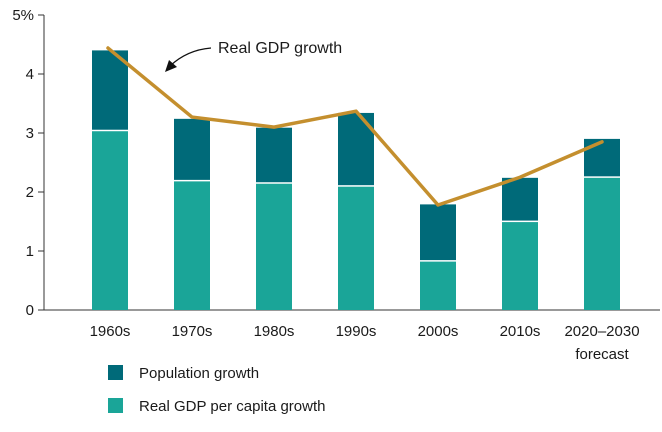 This screenshot has height=432, width=662. What do you see at coordinates (232, 406) in the screenshot?
I see `legend-label: Real GDP per capita growth` at bounding box center [232, 406].